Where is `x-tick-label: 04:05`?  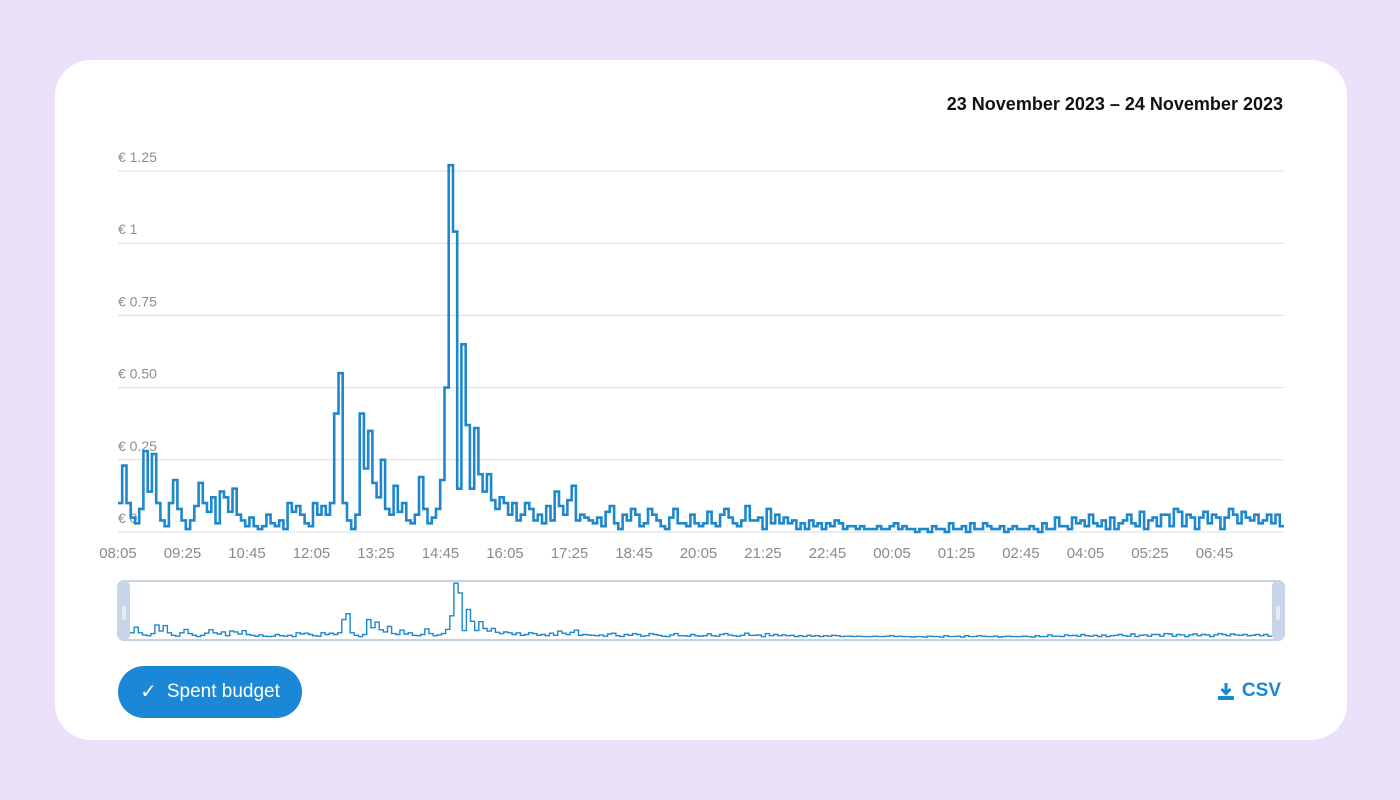
x-tick-label: 04:05 is located at coordinates (1086, 553).